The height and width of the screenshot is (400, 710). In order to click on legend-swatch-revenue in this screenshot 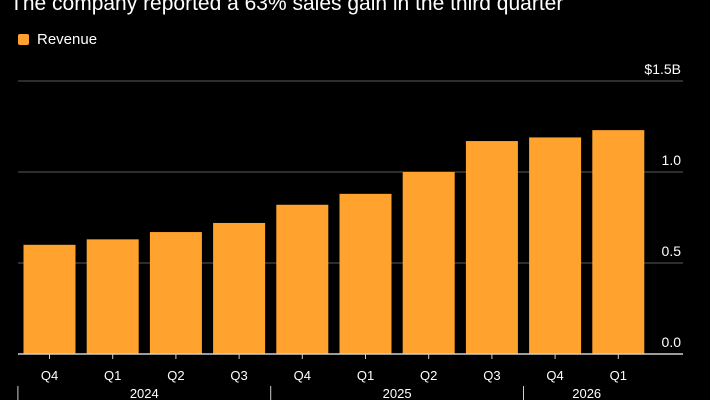, I will do `click(23, 39)`.